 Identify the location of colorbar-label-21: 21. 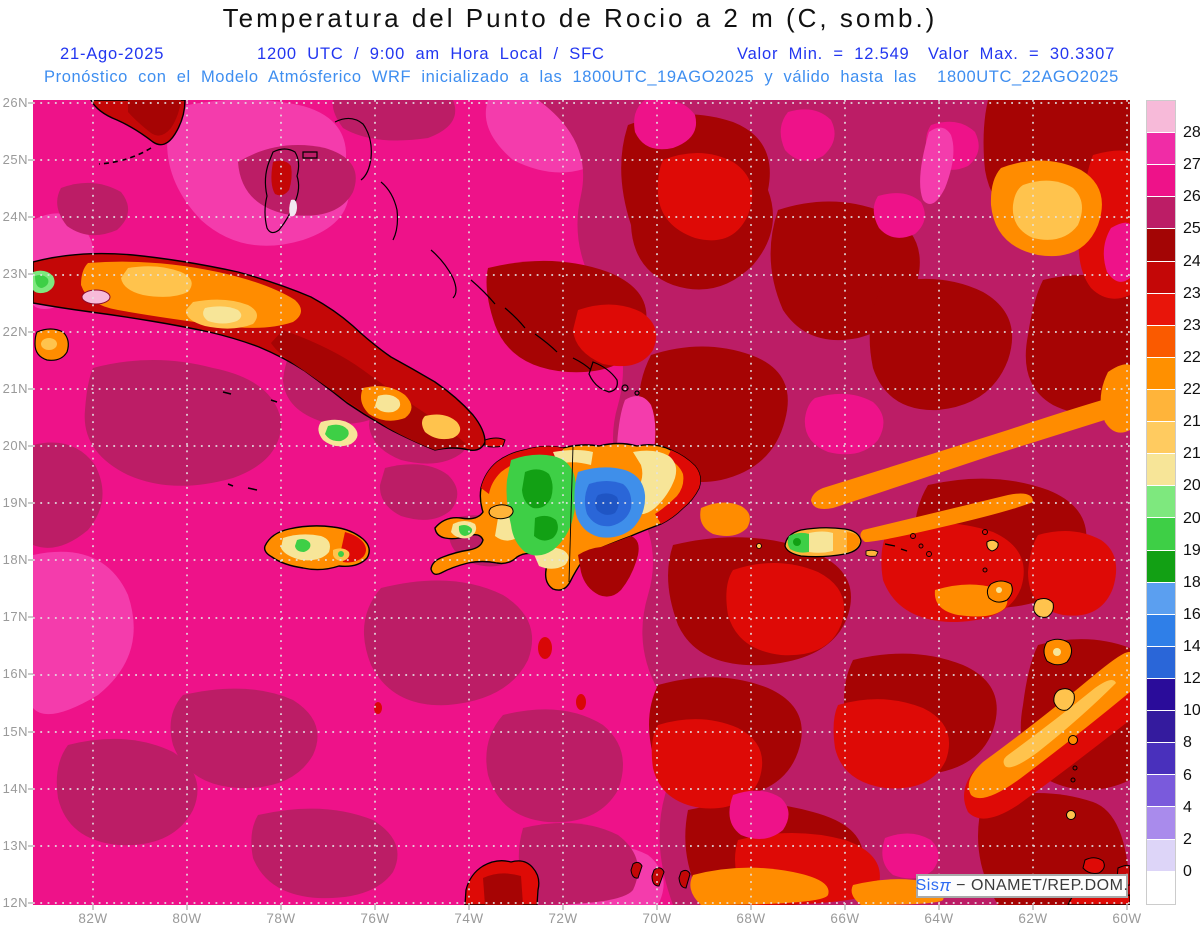
(1191, 454).